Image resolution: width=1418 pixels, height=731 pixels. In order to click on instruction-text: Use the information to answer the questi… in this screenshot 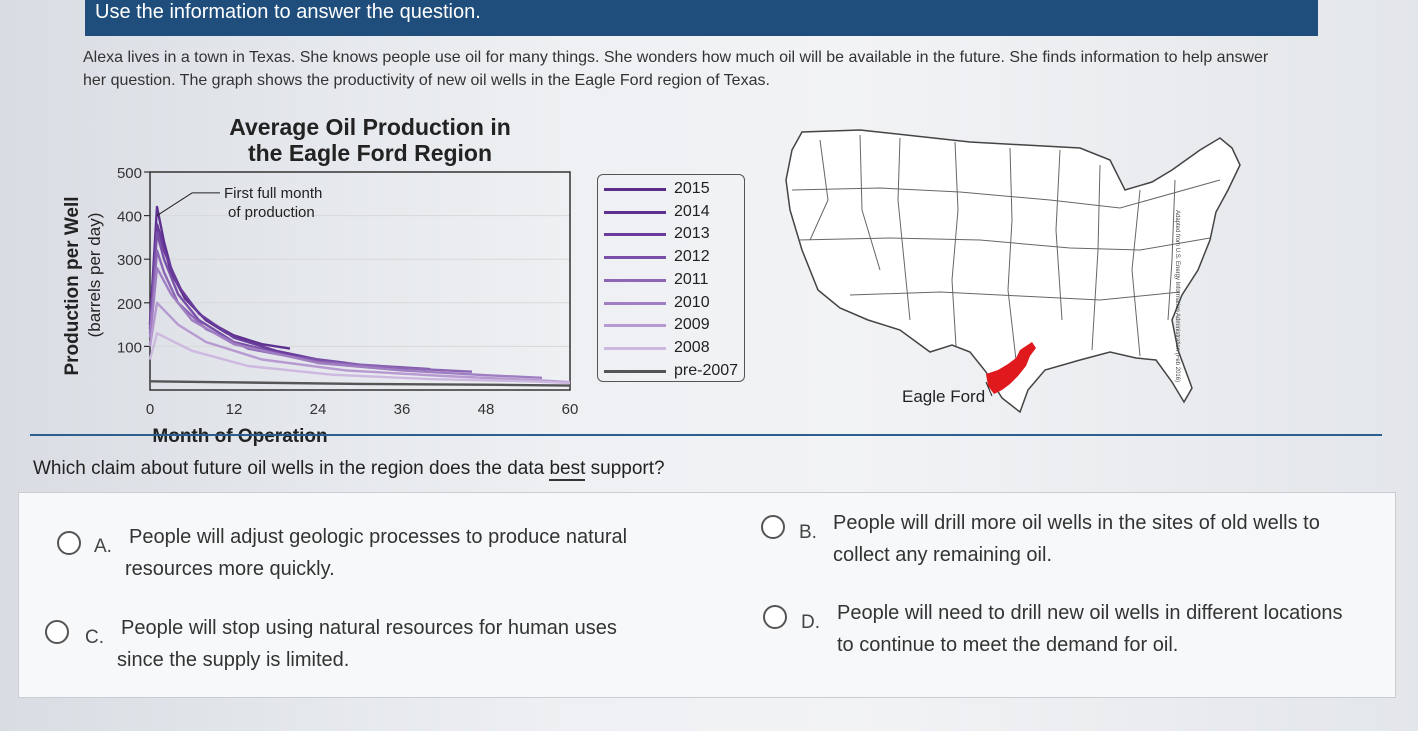, I will do `click(288, 12)`.